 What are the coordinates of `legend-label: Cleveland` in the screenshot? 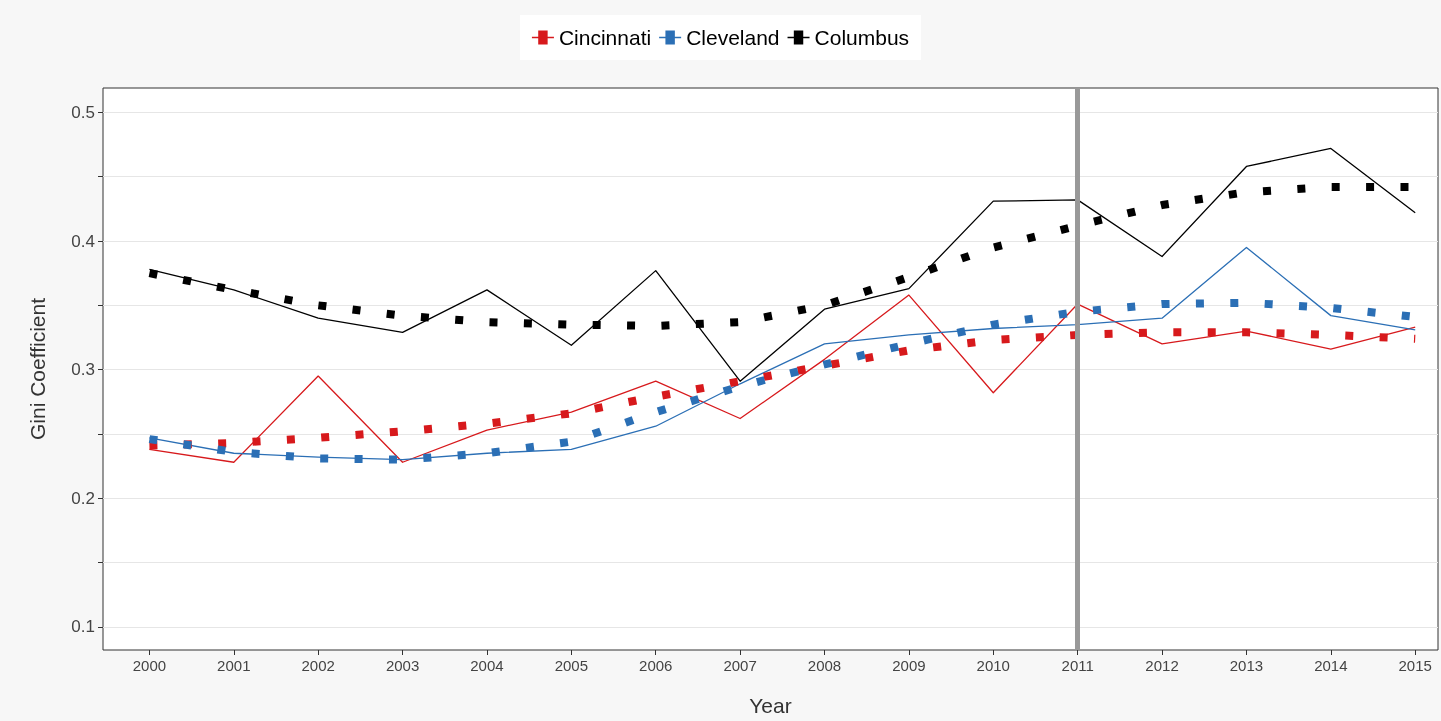 It's located at (733, 37).